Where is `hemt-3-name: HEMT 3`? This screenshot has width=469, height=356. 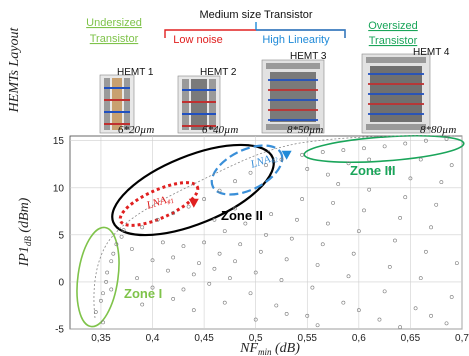 hemt-3-name: HEMT 3 is located at coordinates (308, 56).